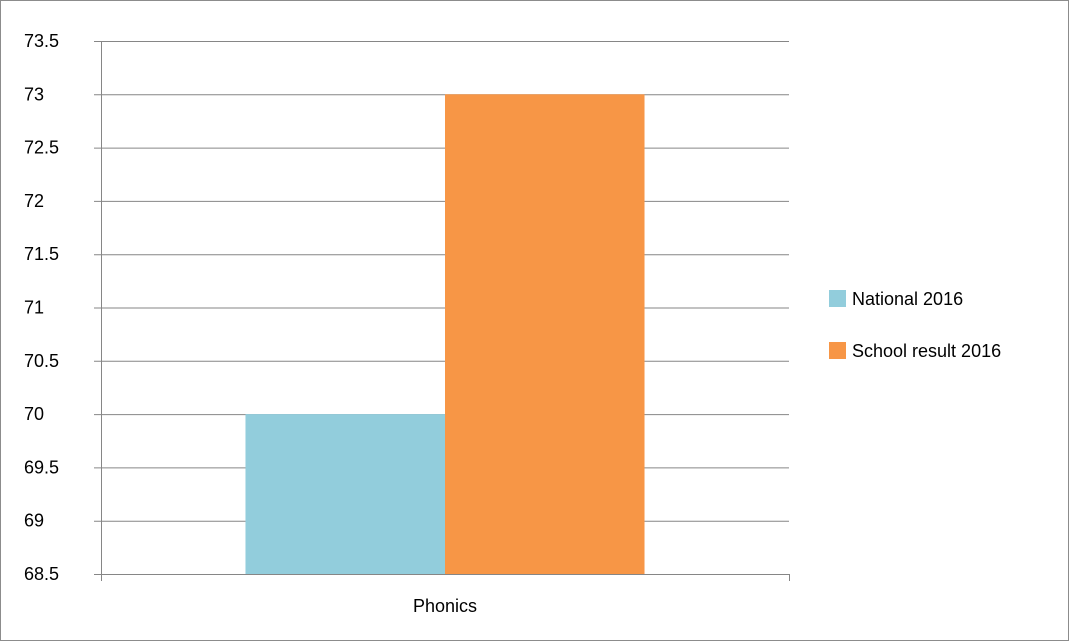  I want to click on y-axis-tick-labels: 68.5 69 69.5 70 70.5 71 71.5 72 72.5 73 73.5, so click(41, 307).